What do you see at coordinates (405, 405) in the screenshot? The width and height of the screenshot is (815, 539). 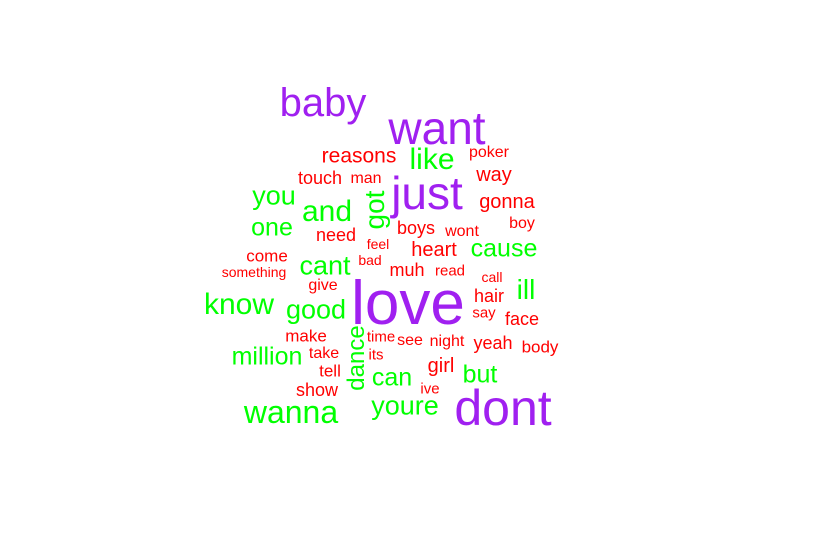 I see `word-youre: youre` at bounding box center [405, 405].